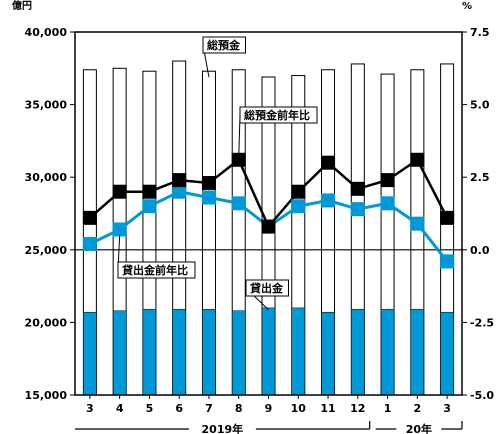 The height and width of the screenshot is (434, 504). I want to click on x-axis-ticks: 3 4 5 6 7 8 9 10 11 12 1 2 3, so click(268, 405).